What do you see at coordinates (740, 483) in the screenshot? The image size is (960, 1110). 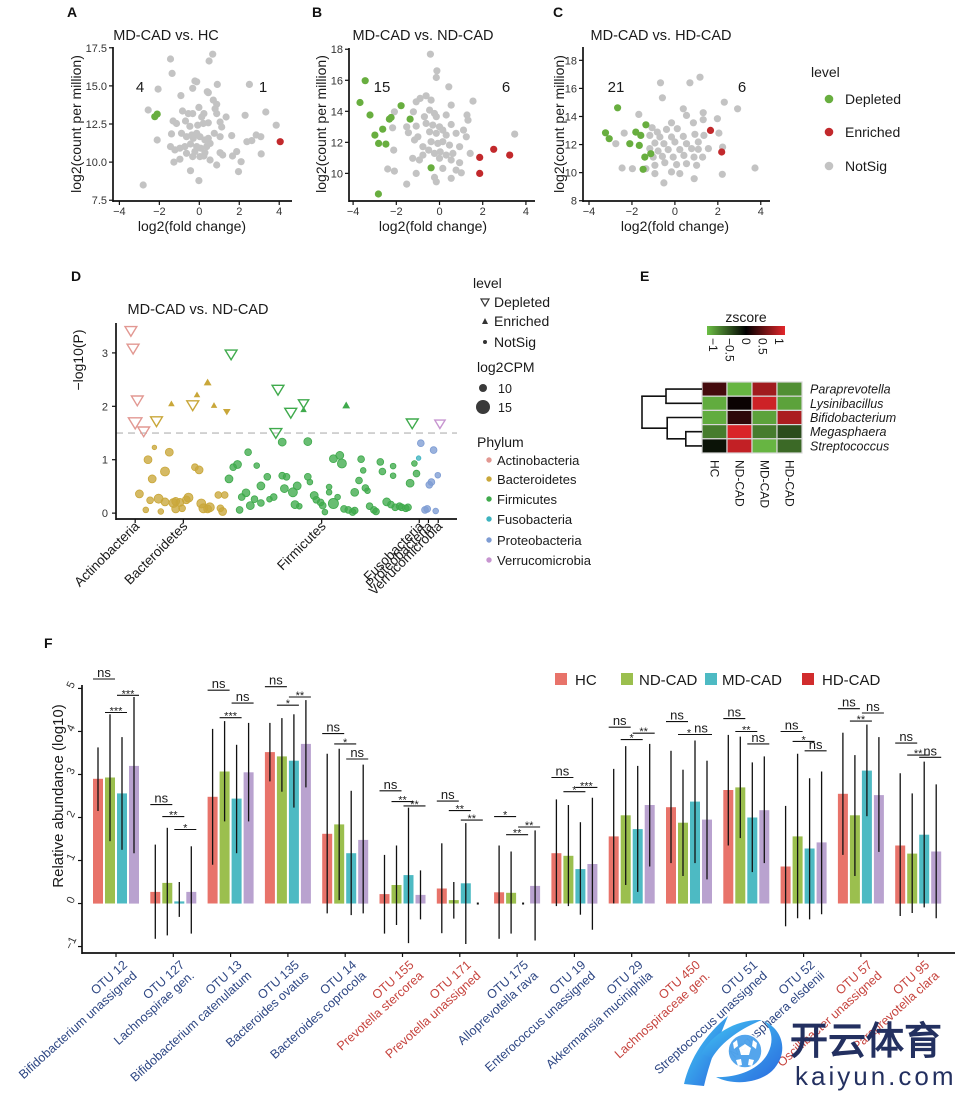 I see `column-label: ND-CAD` at bounding box center [740, 483].